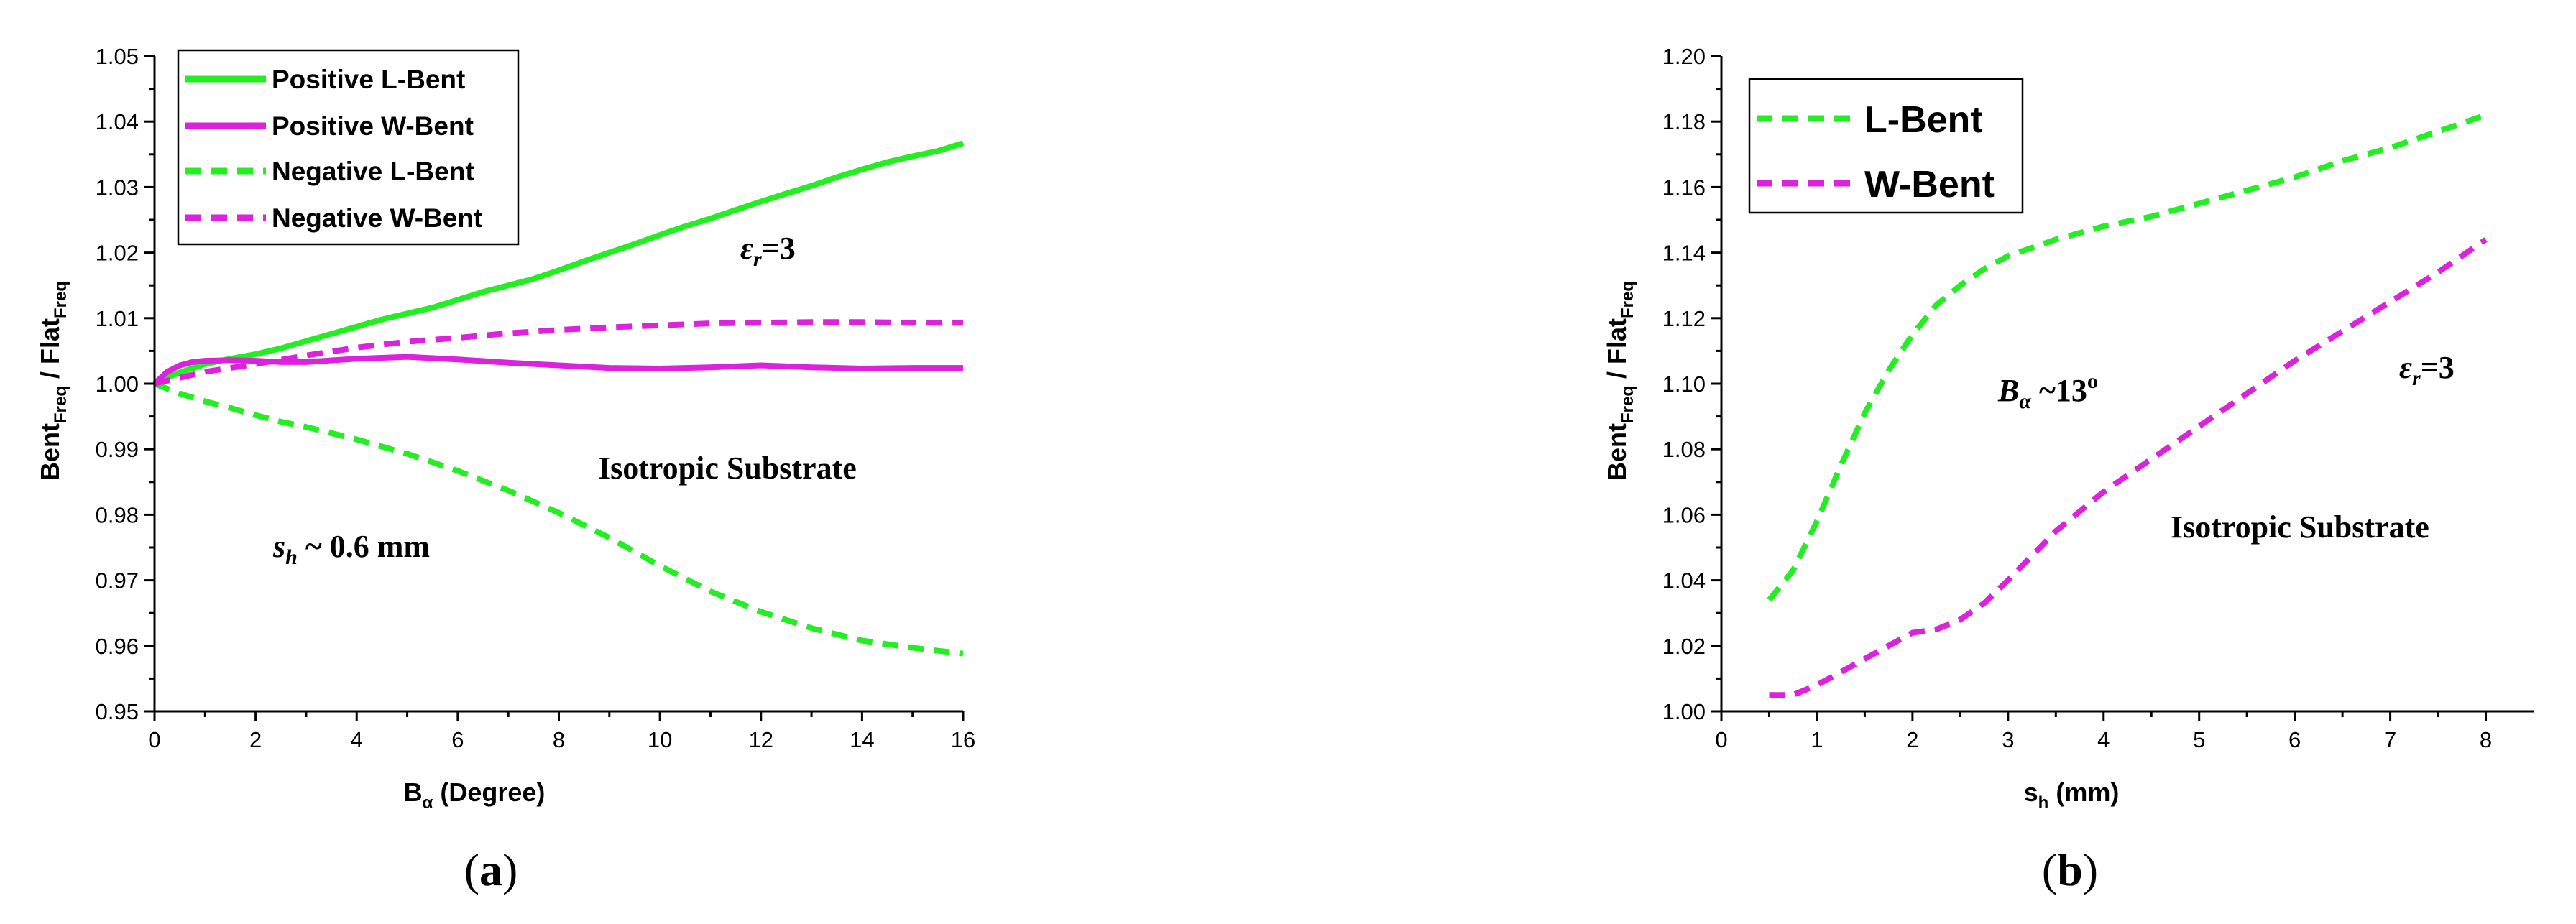 The width and height of the screenshot is (2576, 924). What do you see at coordinates (1912, 739) in the screenshot?
I see `panel-b-x-tick-label: 2` at bounding box center [1912, 739].